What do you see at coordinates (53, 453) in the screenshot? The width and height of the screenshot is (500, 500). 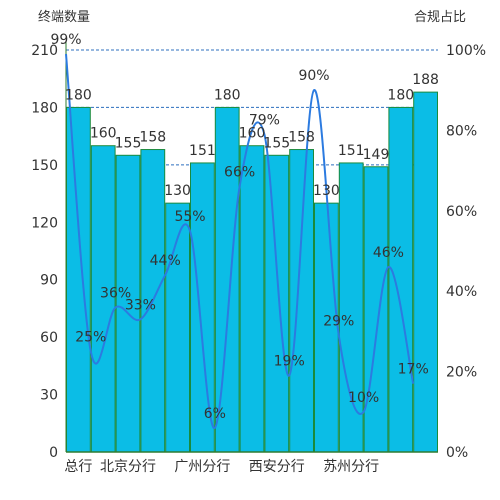 I see `left-tick-label: 0` at bounding box center [53, 453].